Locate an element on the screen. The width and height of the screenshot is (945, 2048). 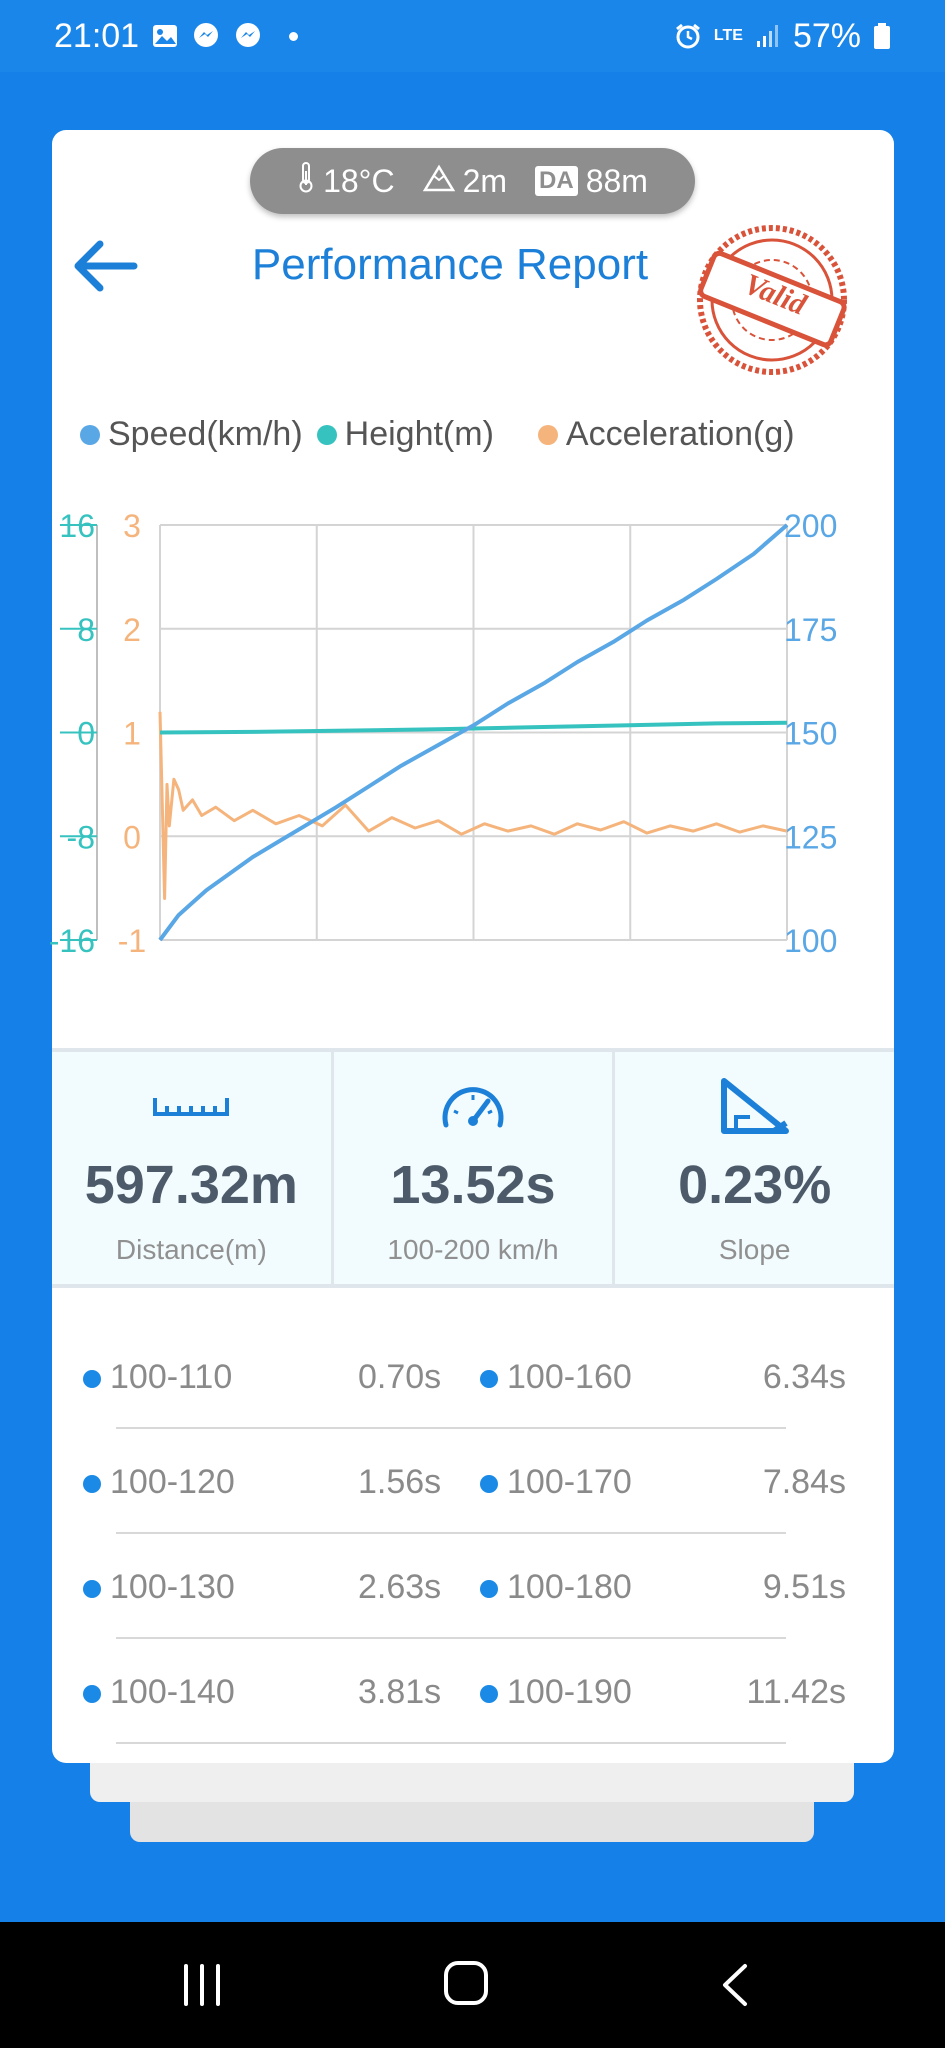
gallery-icon is located at coordinates (165, 36).